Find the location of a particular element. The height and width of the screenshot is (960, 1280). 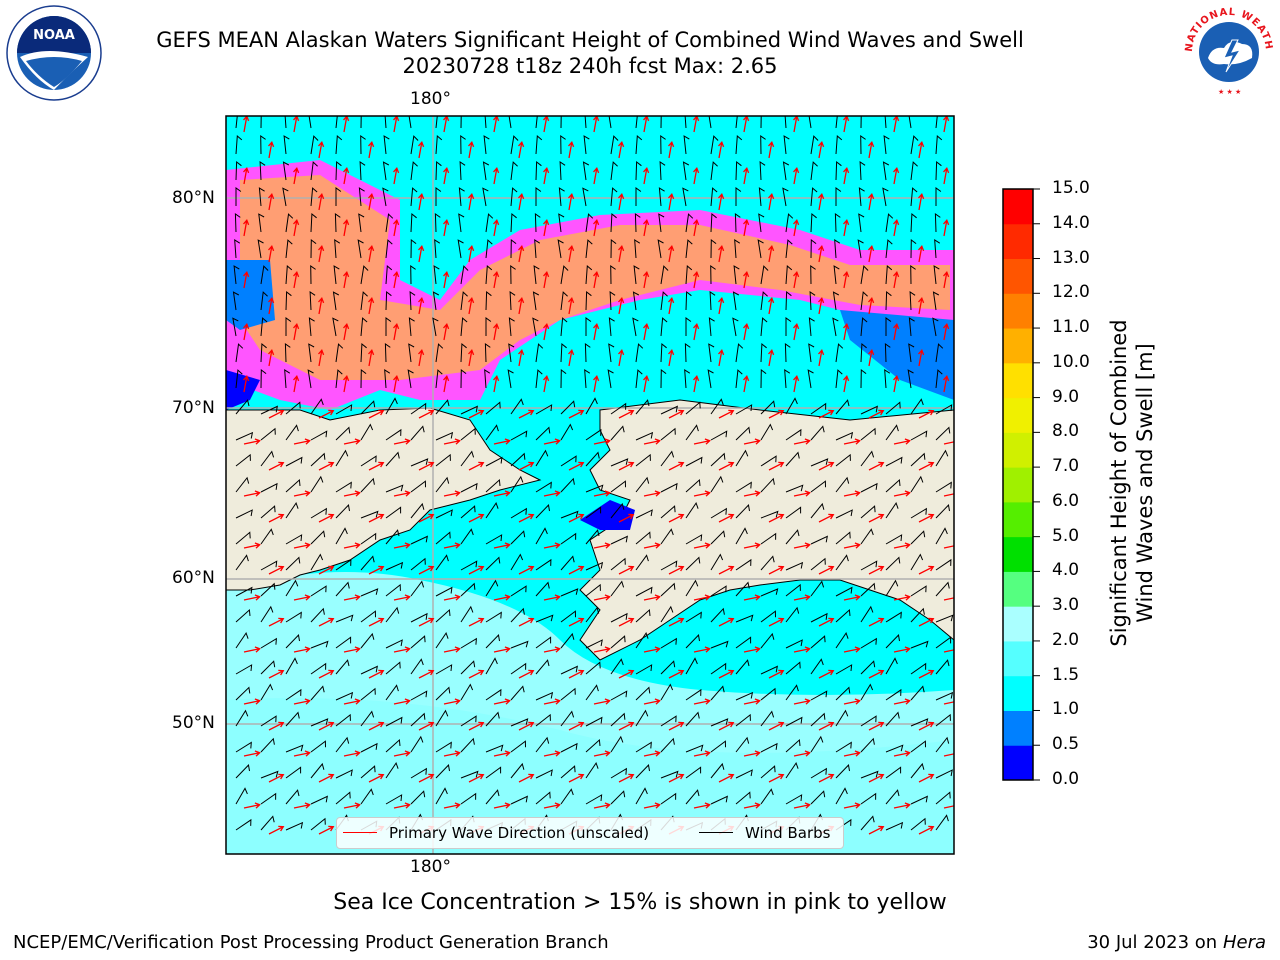

chart-subtitle: 20230728 t18z 240h fcst Max: 2.65 is located at coordinates (590, 66).